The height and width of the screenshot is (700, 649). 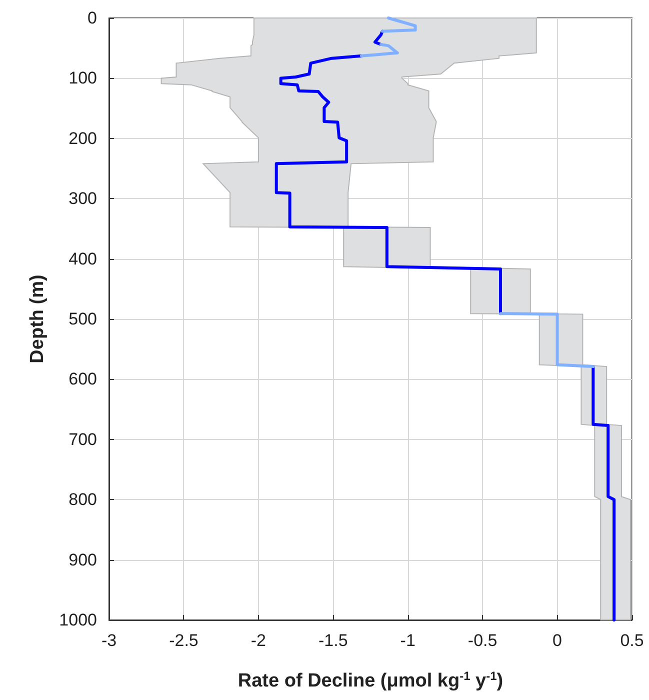 What do you see at coordinates (557, 640) in the screenshot?
I see `x-tick-label: 0` at bounding box center [557, 640].